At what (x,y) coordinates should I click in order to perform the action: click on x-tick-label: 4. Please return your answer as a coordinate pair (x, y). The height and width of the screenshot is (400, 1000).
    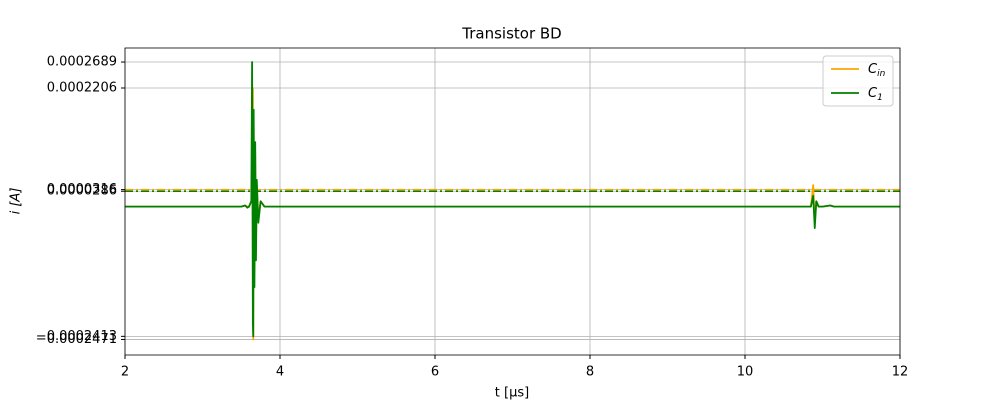
    Looking at the image, I should click on (280, 372).